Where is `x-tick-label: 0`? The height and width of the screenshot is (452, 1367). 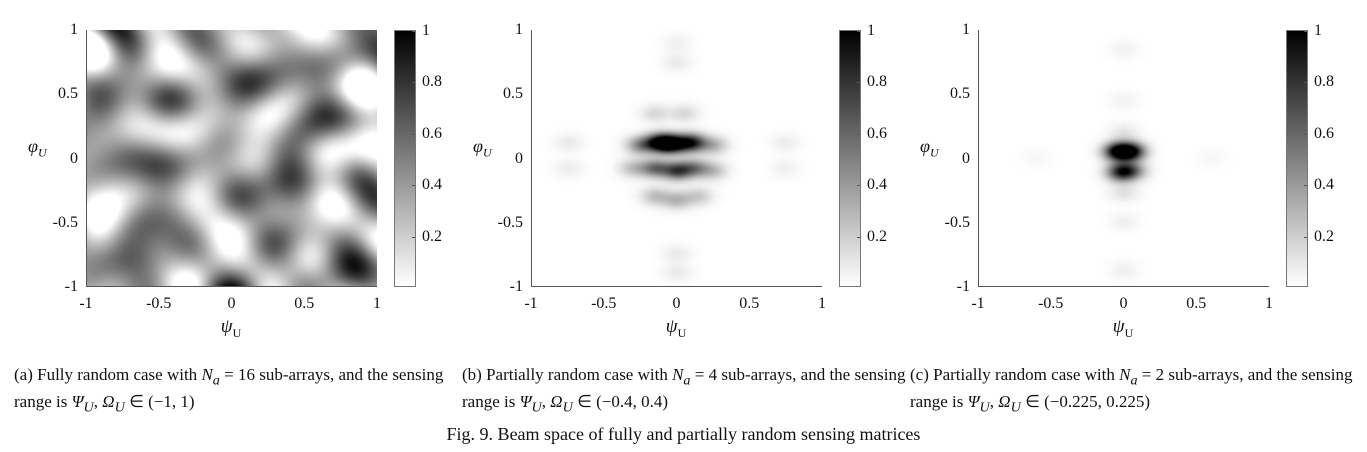 x-tick-label: 0 is located at coordinates (1123, 303).